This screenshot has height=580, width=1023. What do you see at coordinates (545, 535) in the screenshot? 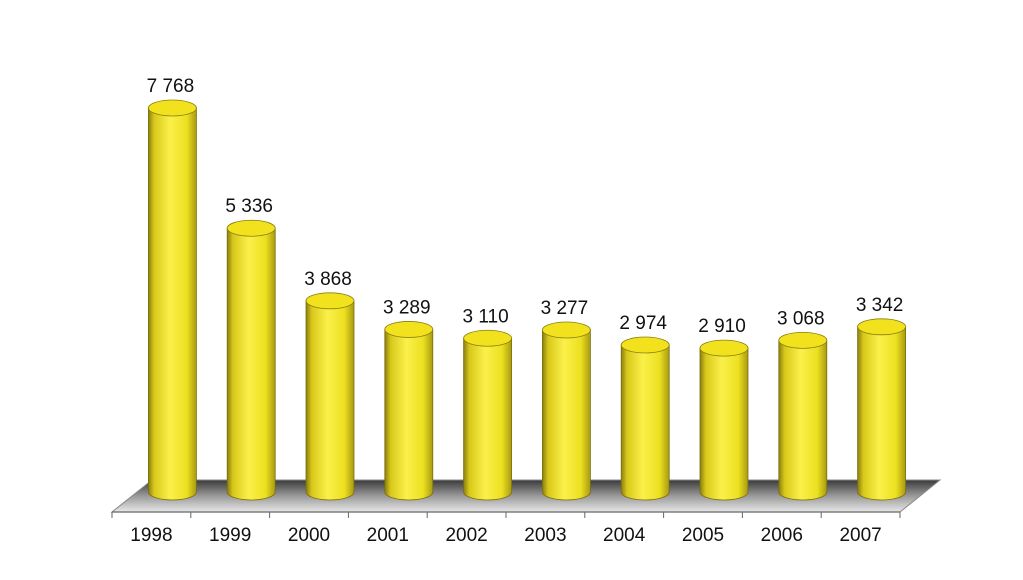
I see `x-tick-label: 2003` at bounding box center [545, 535].